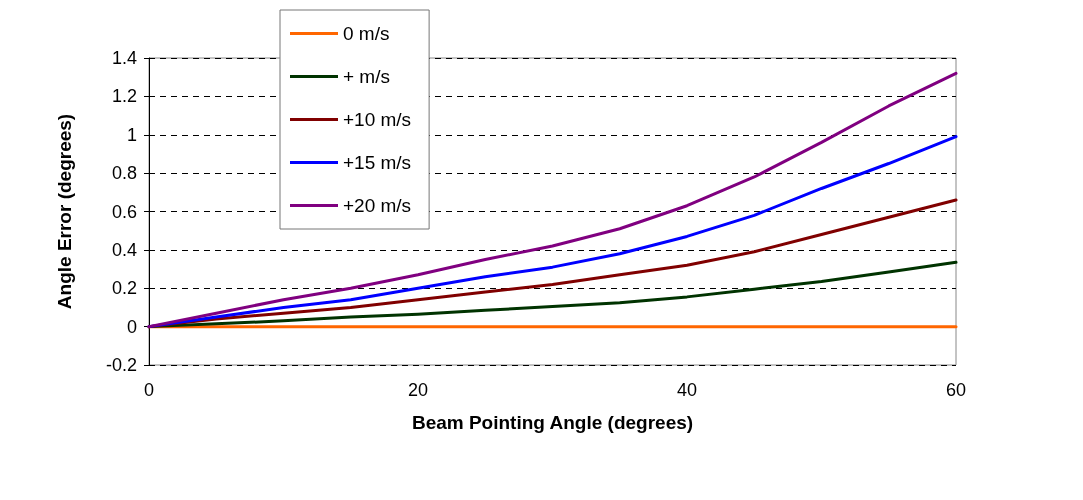 The image size is (1083, 500). Describe the element at coordinates (131, 326) in the screenshot. I see `y-tick-label: 0` at that location.